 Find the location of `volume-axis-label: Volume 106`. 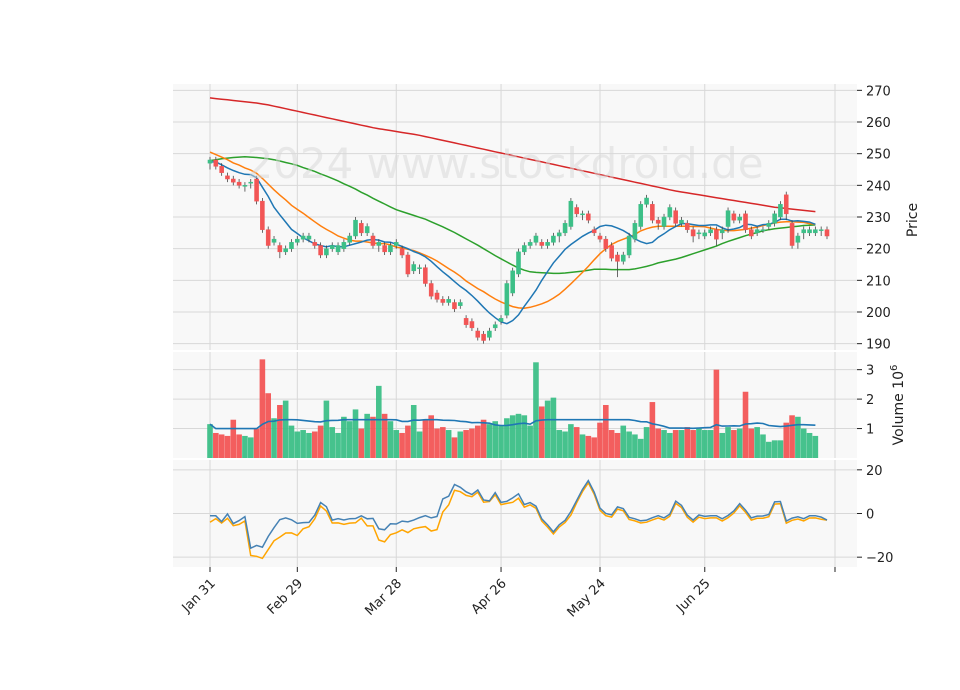

volume-axis-label: Volume 106 is located at coordinates (898, 405).